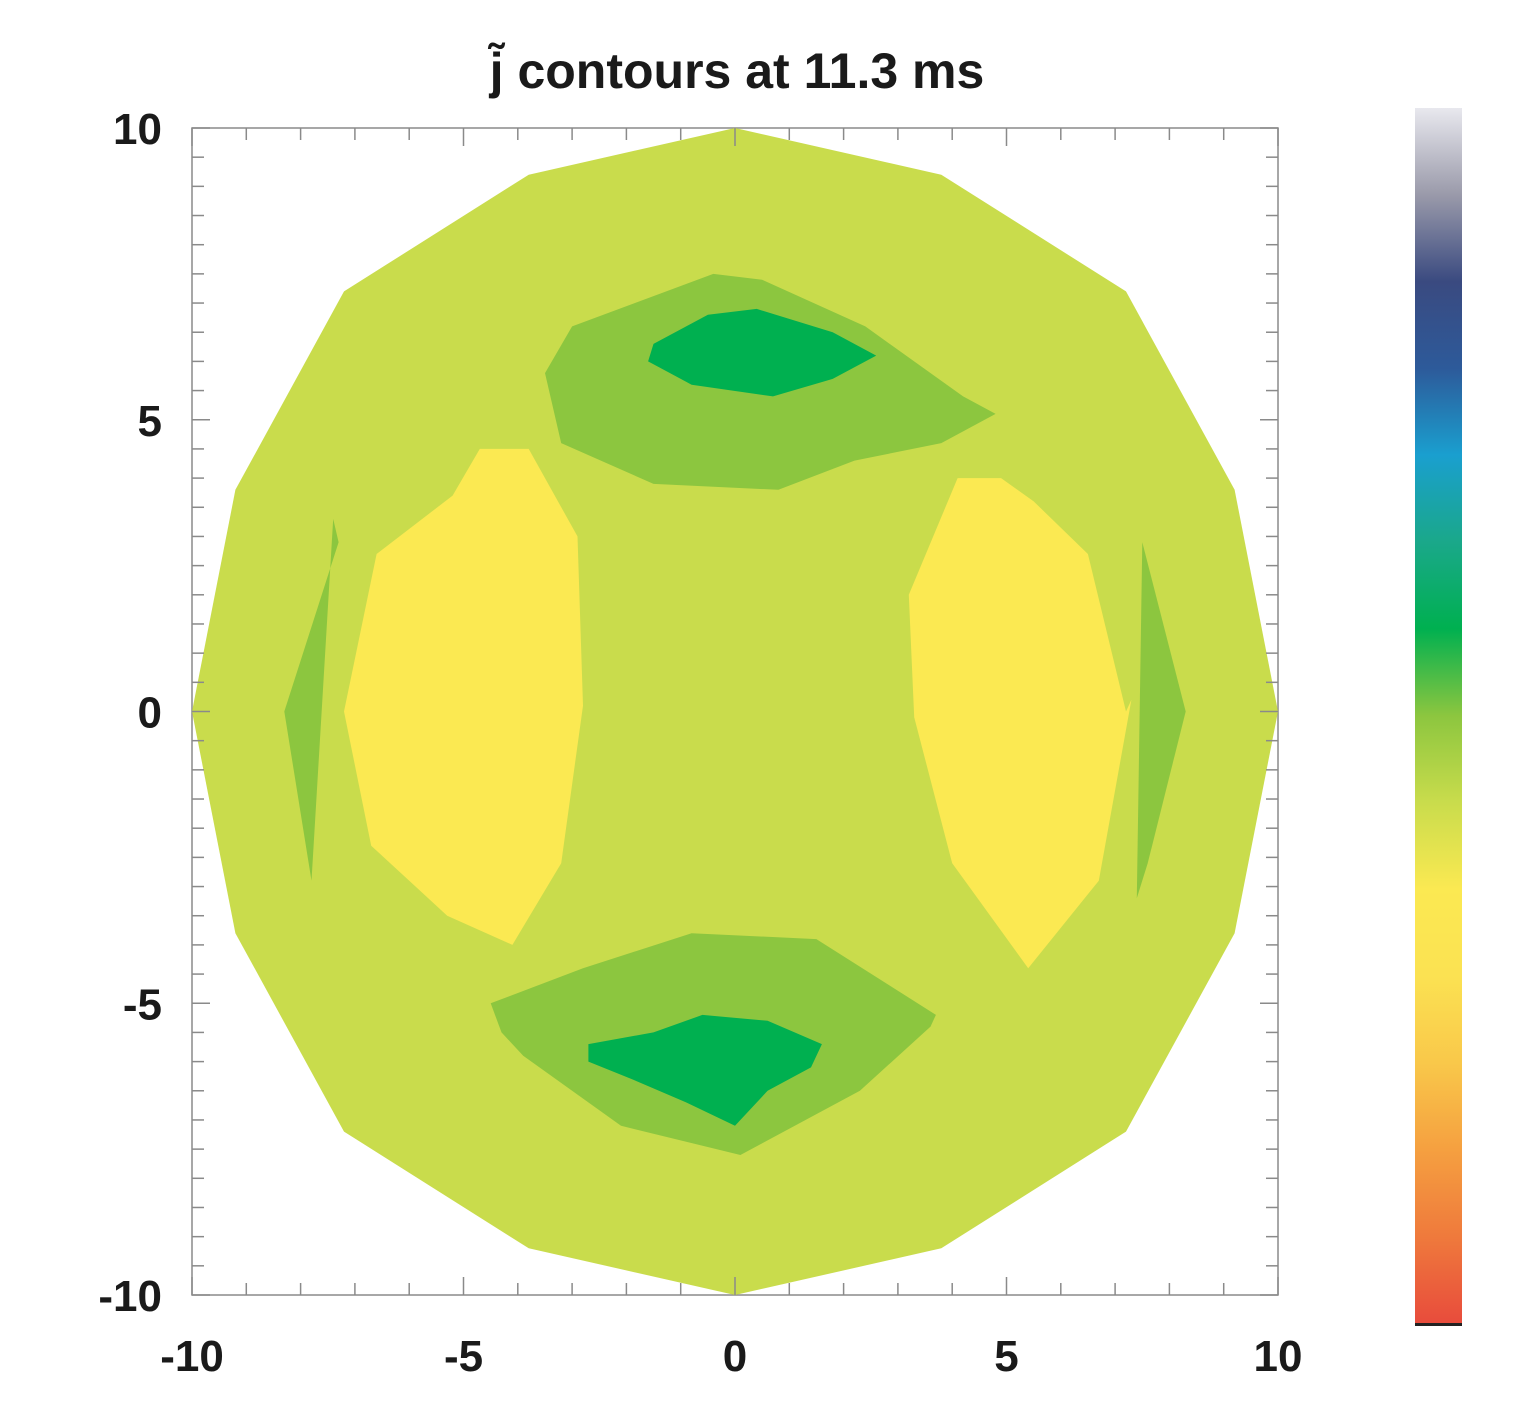  I want to click on x-tick-label: 0, so click(735, 1356).